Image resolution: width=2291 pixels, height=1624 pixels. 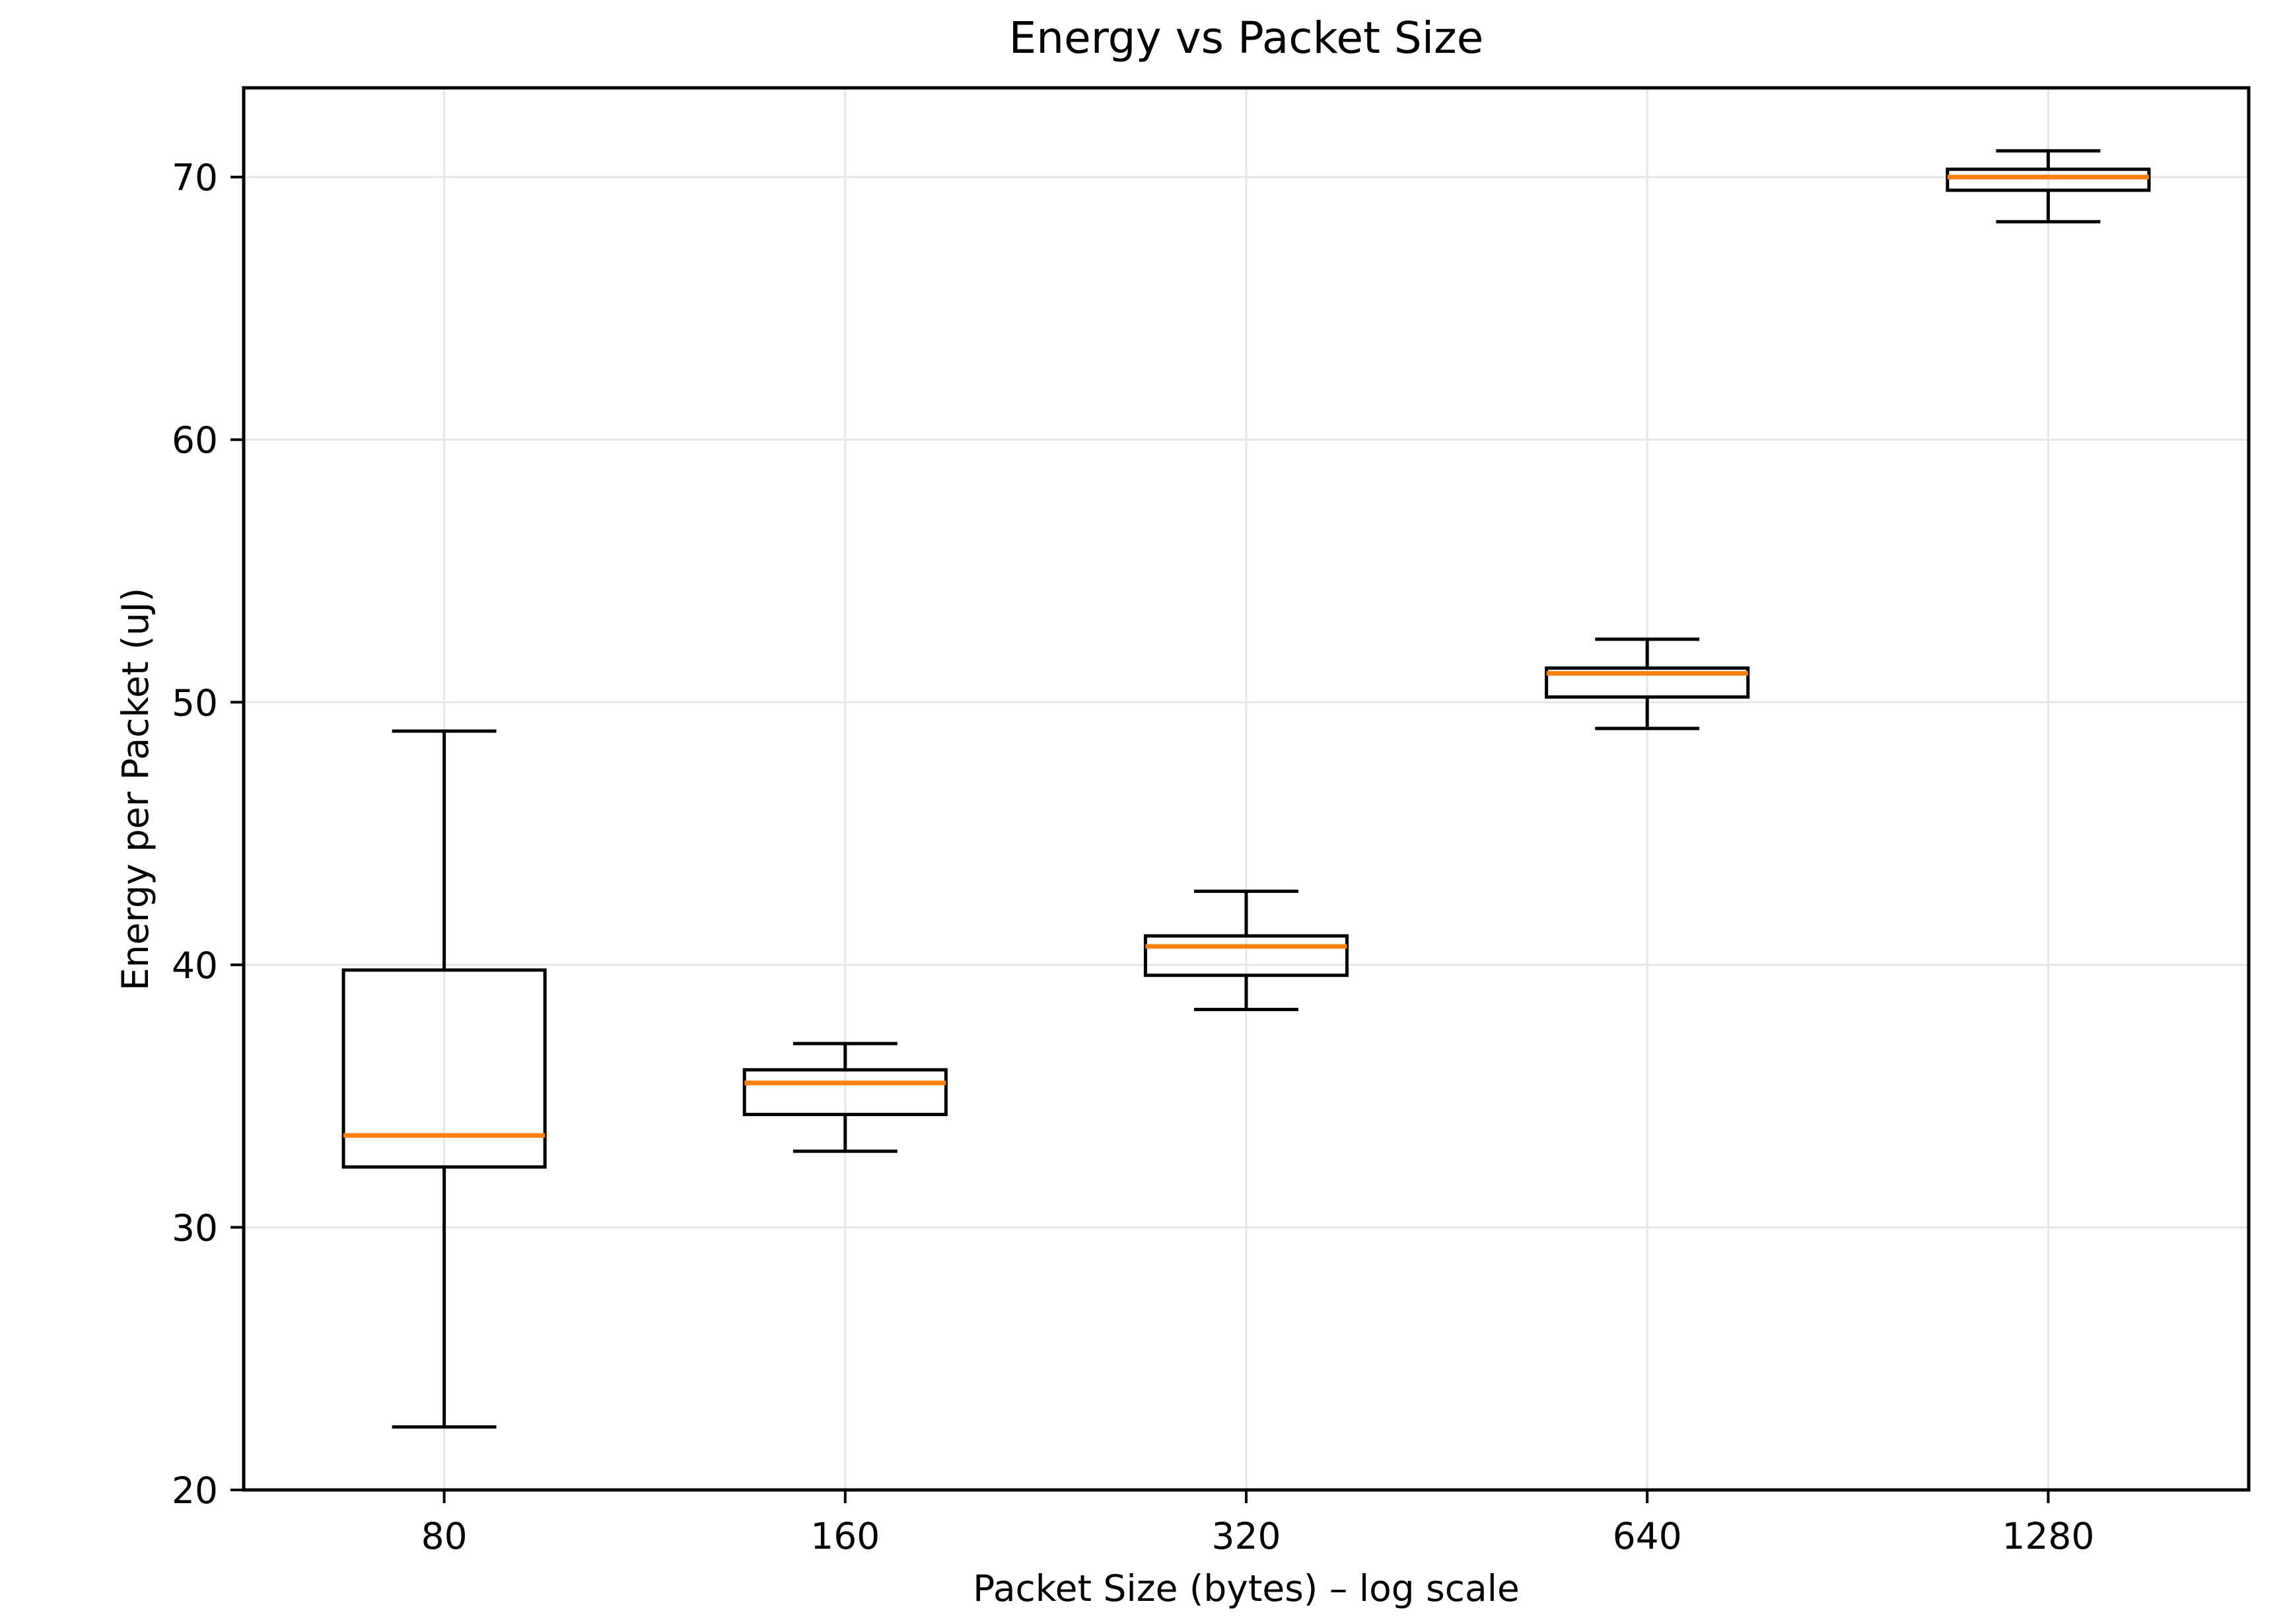 I want to click on y-tick-label-70: 70, so click(x=195, y=178).